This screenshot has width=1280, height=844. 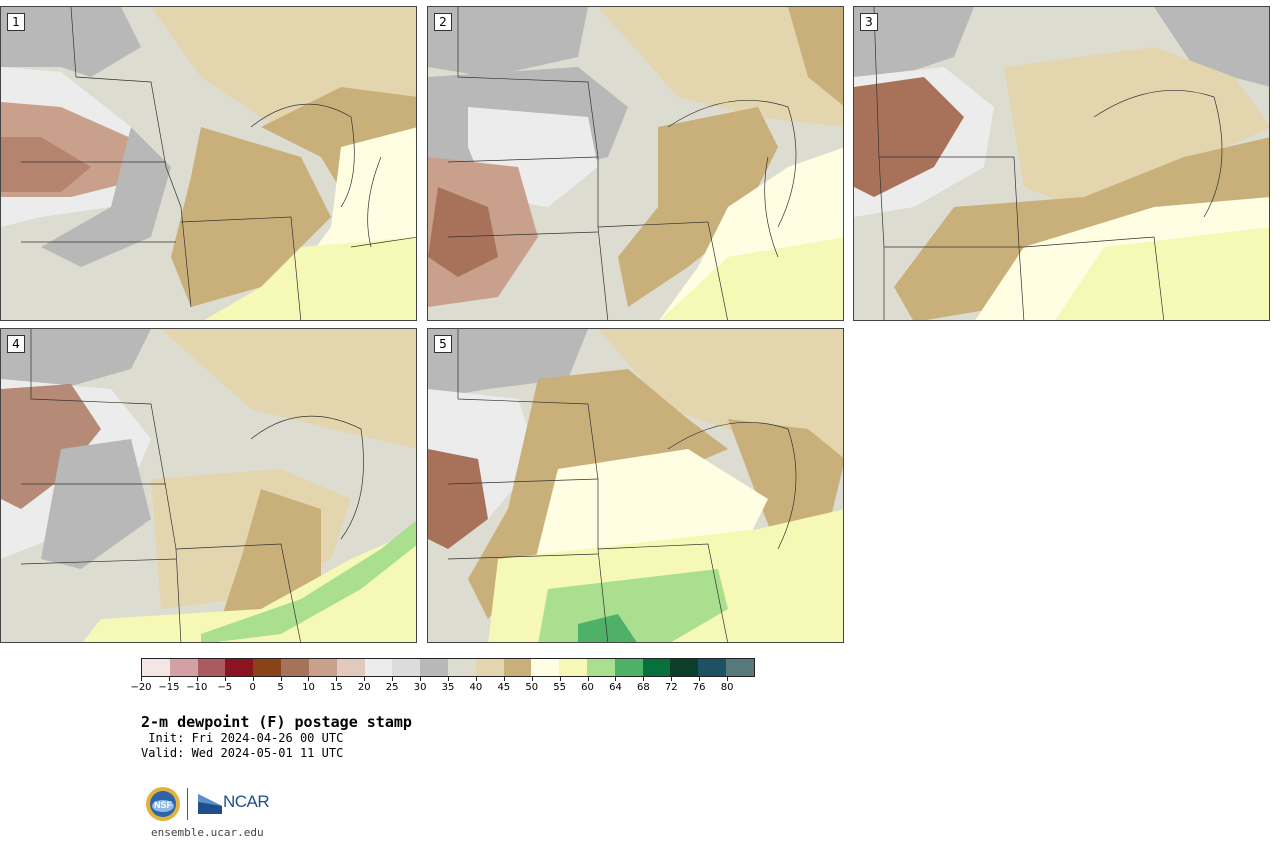 I want to click on colorbar-tick-label: −15, so click(x=169, y=687).